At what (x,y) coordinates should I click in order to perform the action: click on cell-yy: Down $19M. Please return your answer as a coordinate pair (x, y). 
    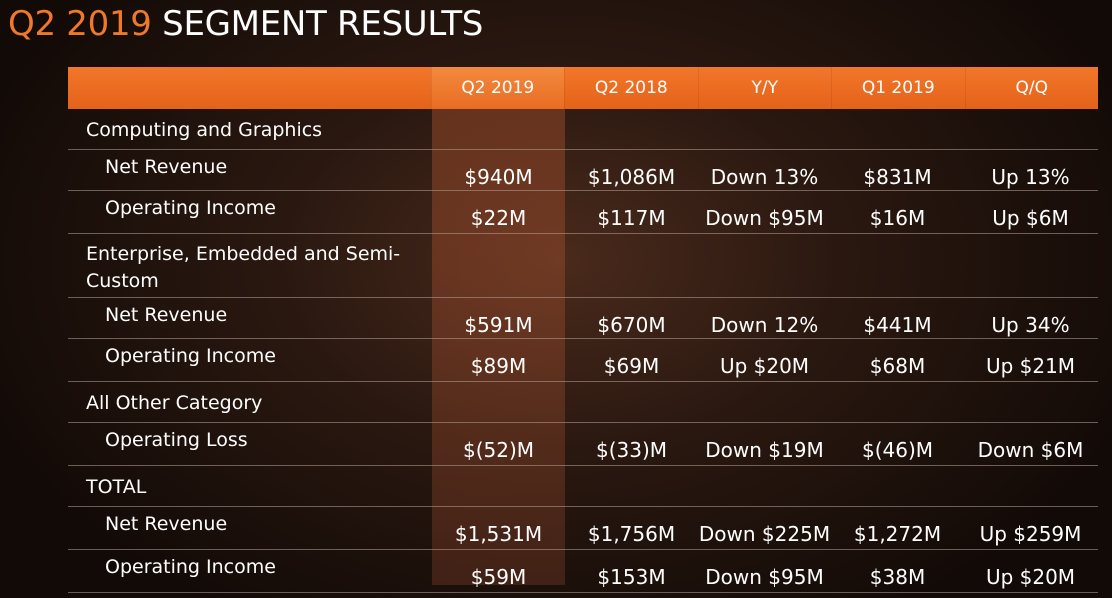
    Looking at the image, I should click on (764, 450).